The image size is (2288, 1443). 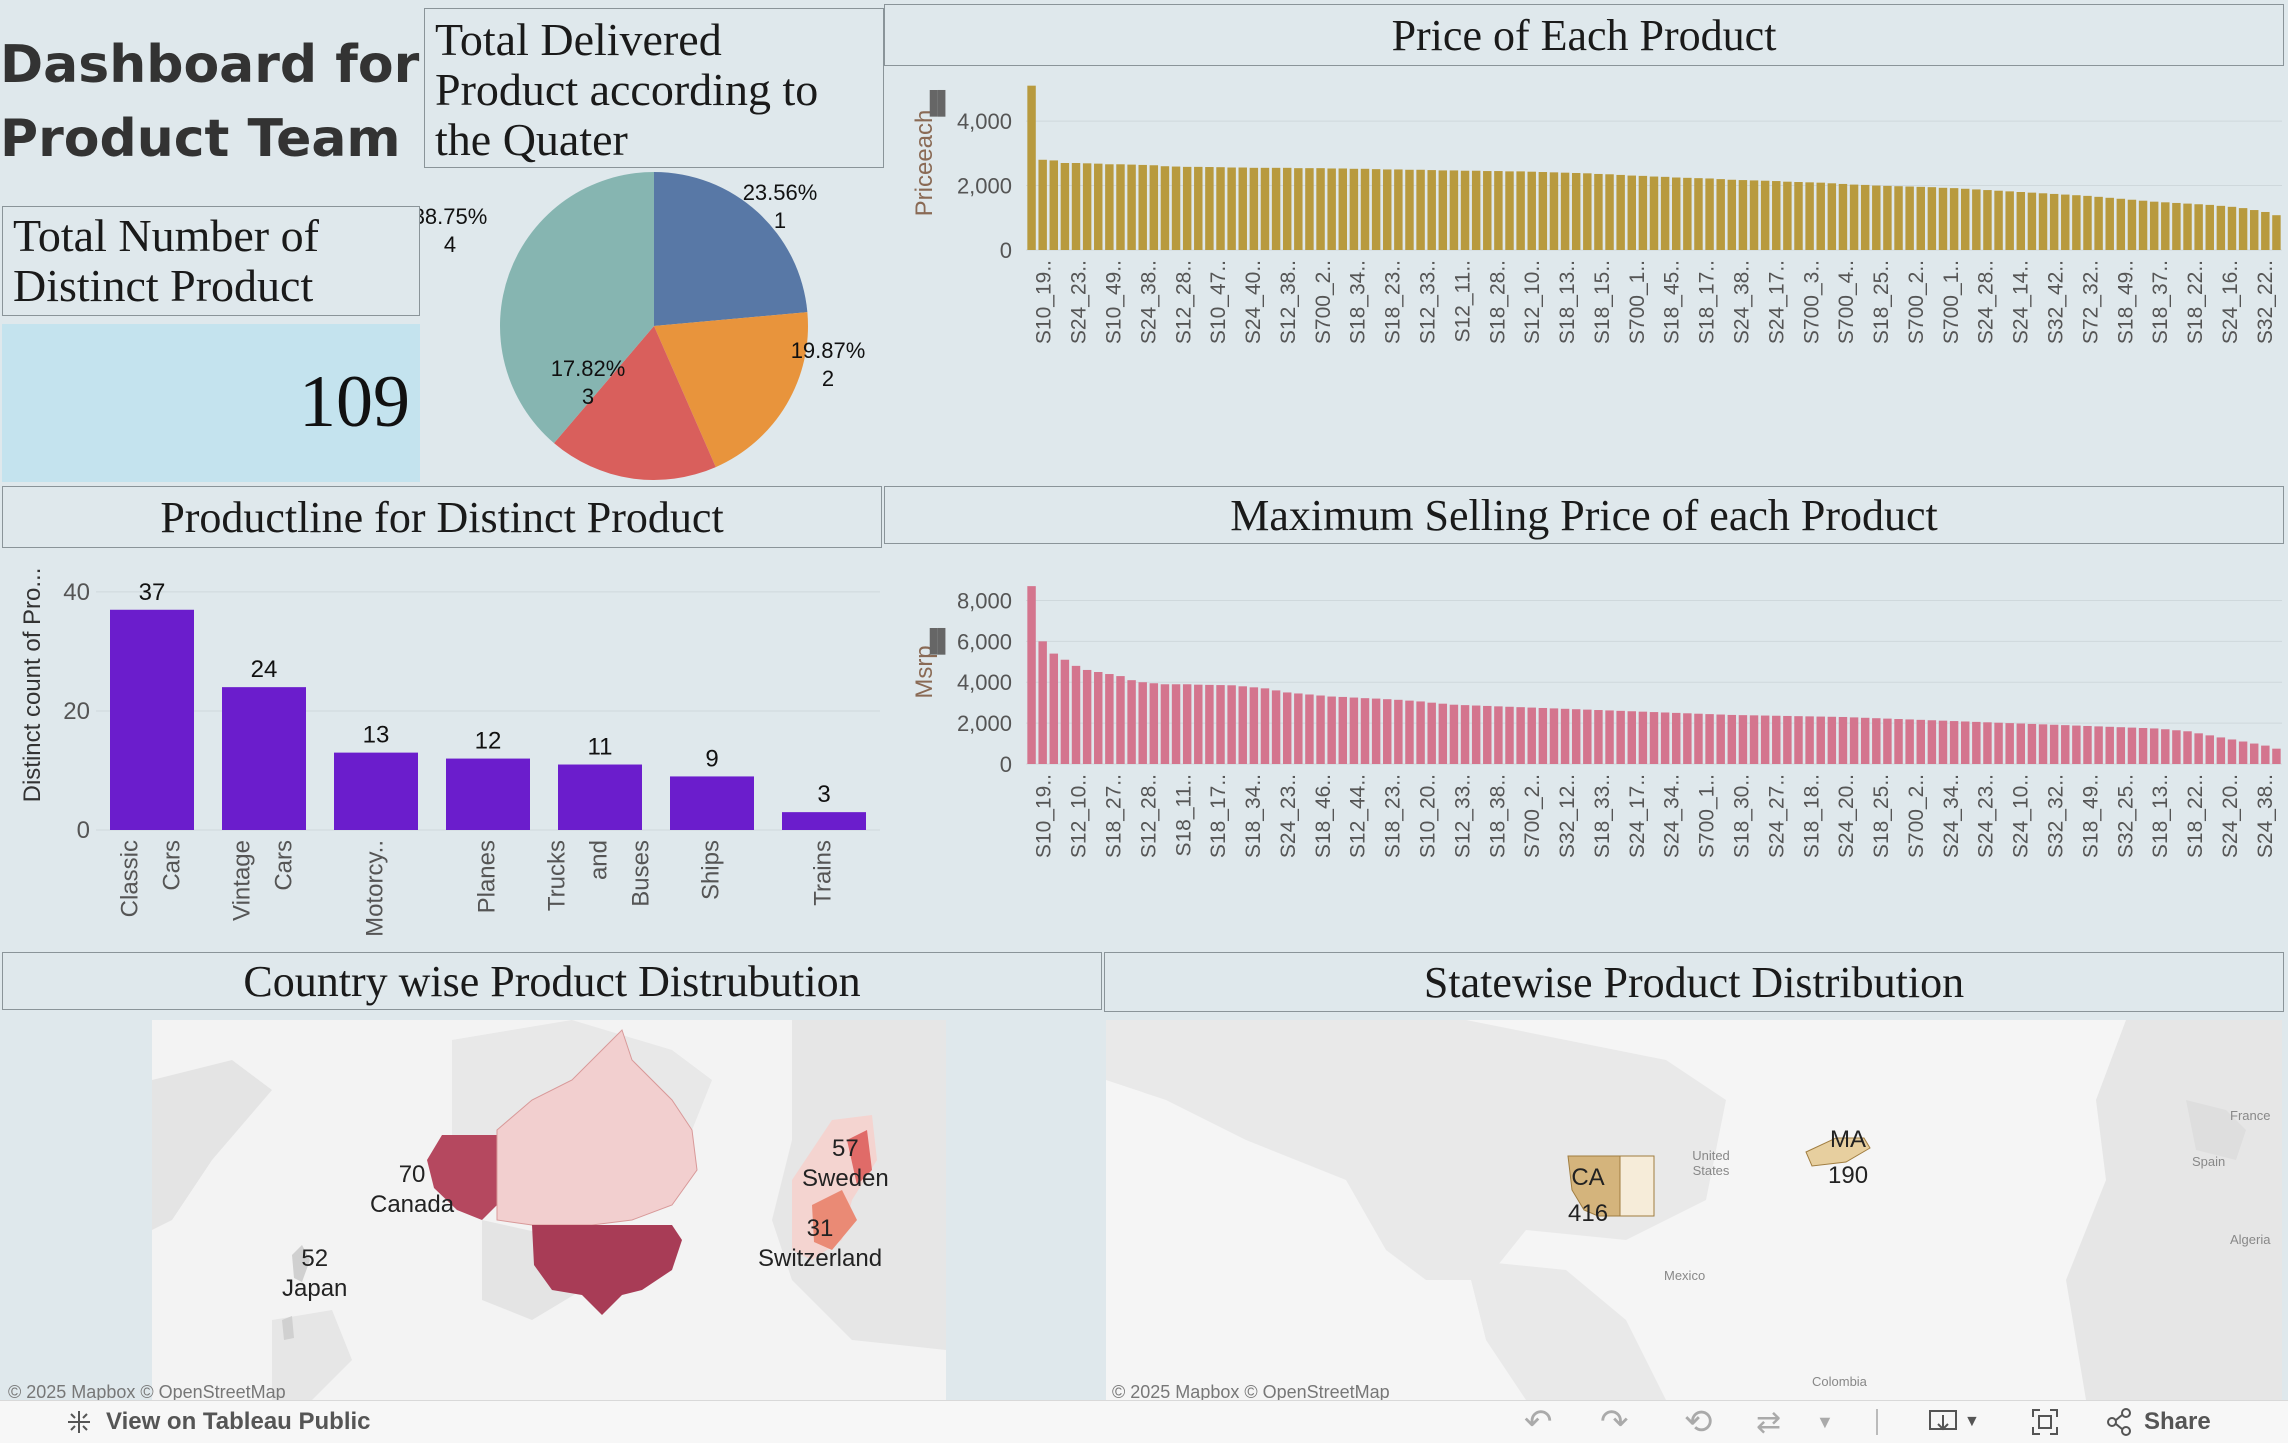 I want to click on kpi-card: 109, so click(x=211, y=403).